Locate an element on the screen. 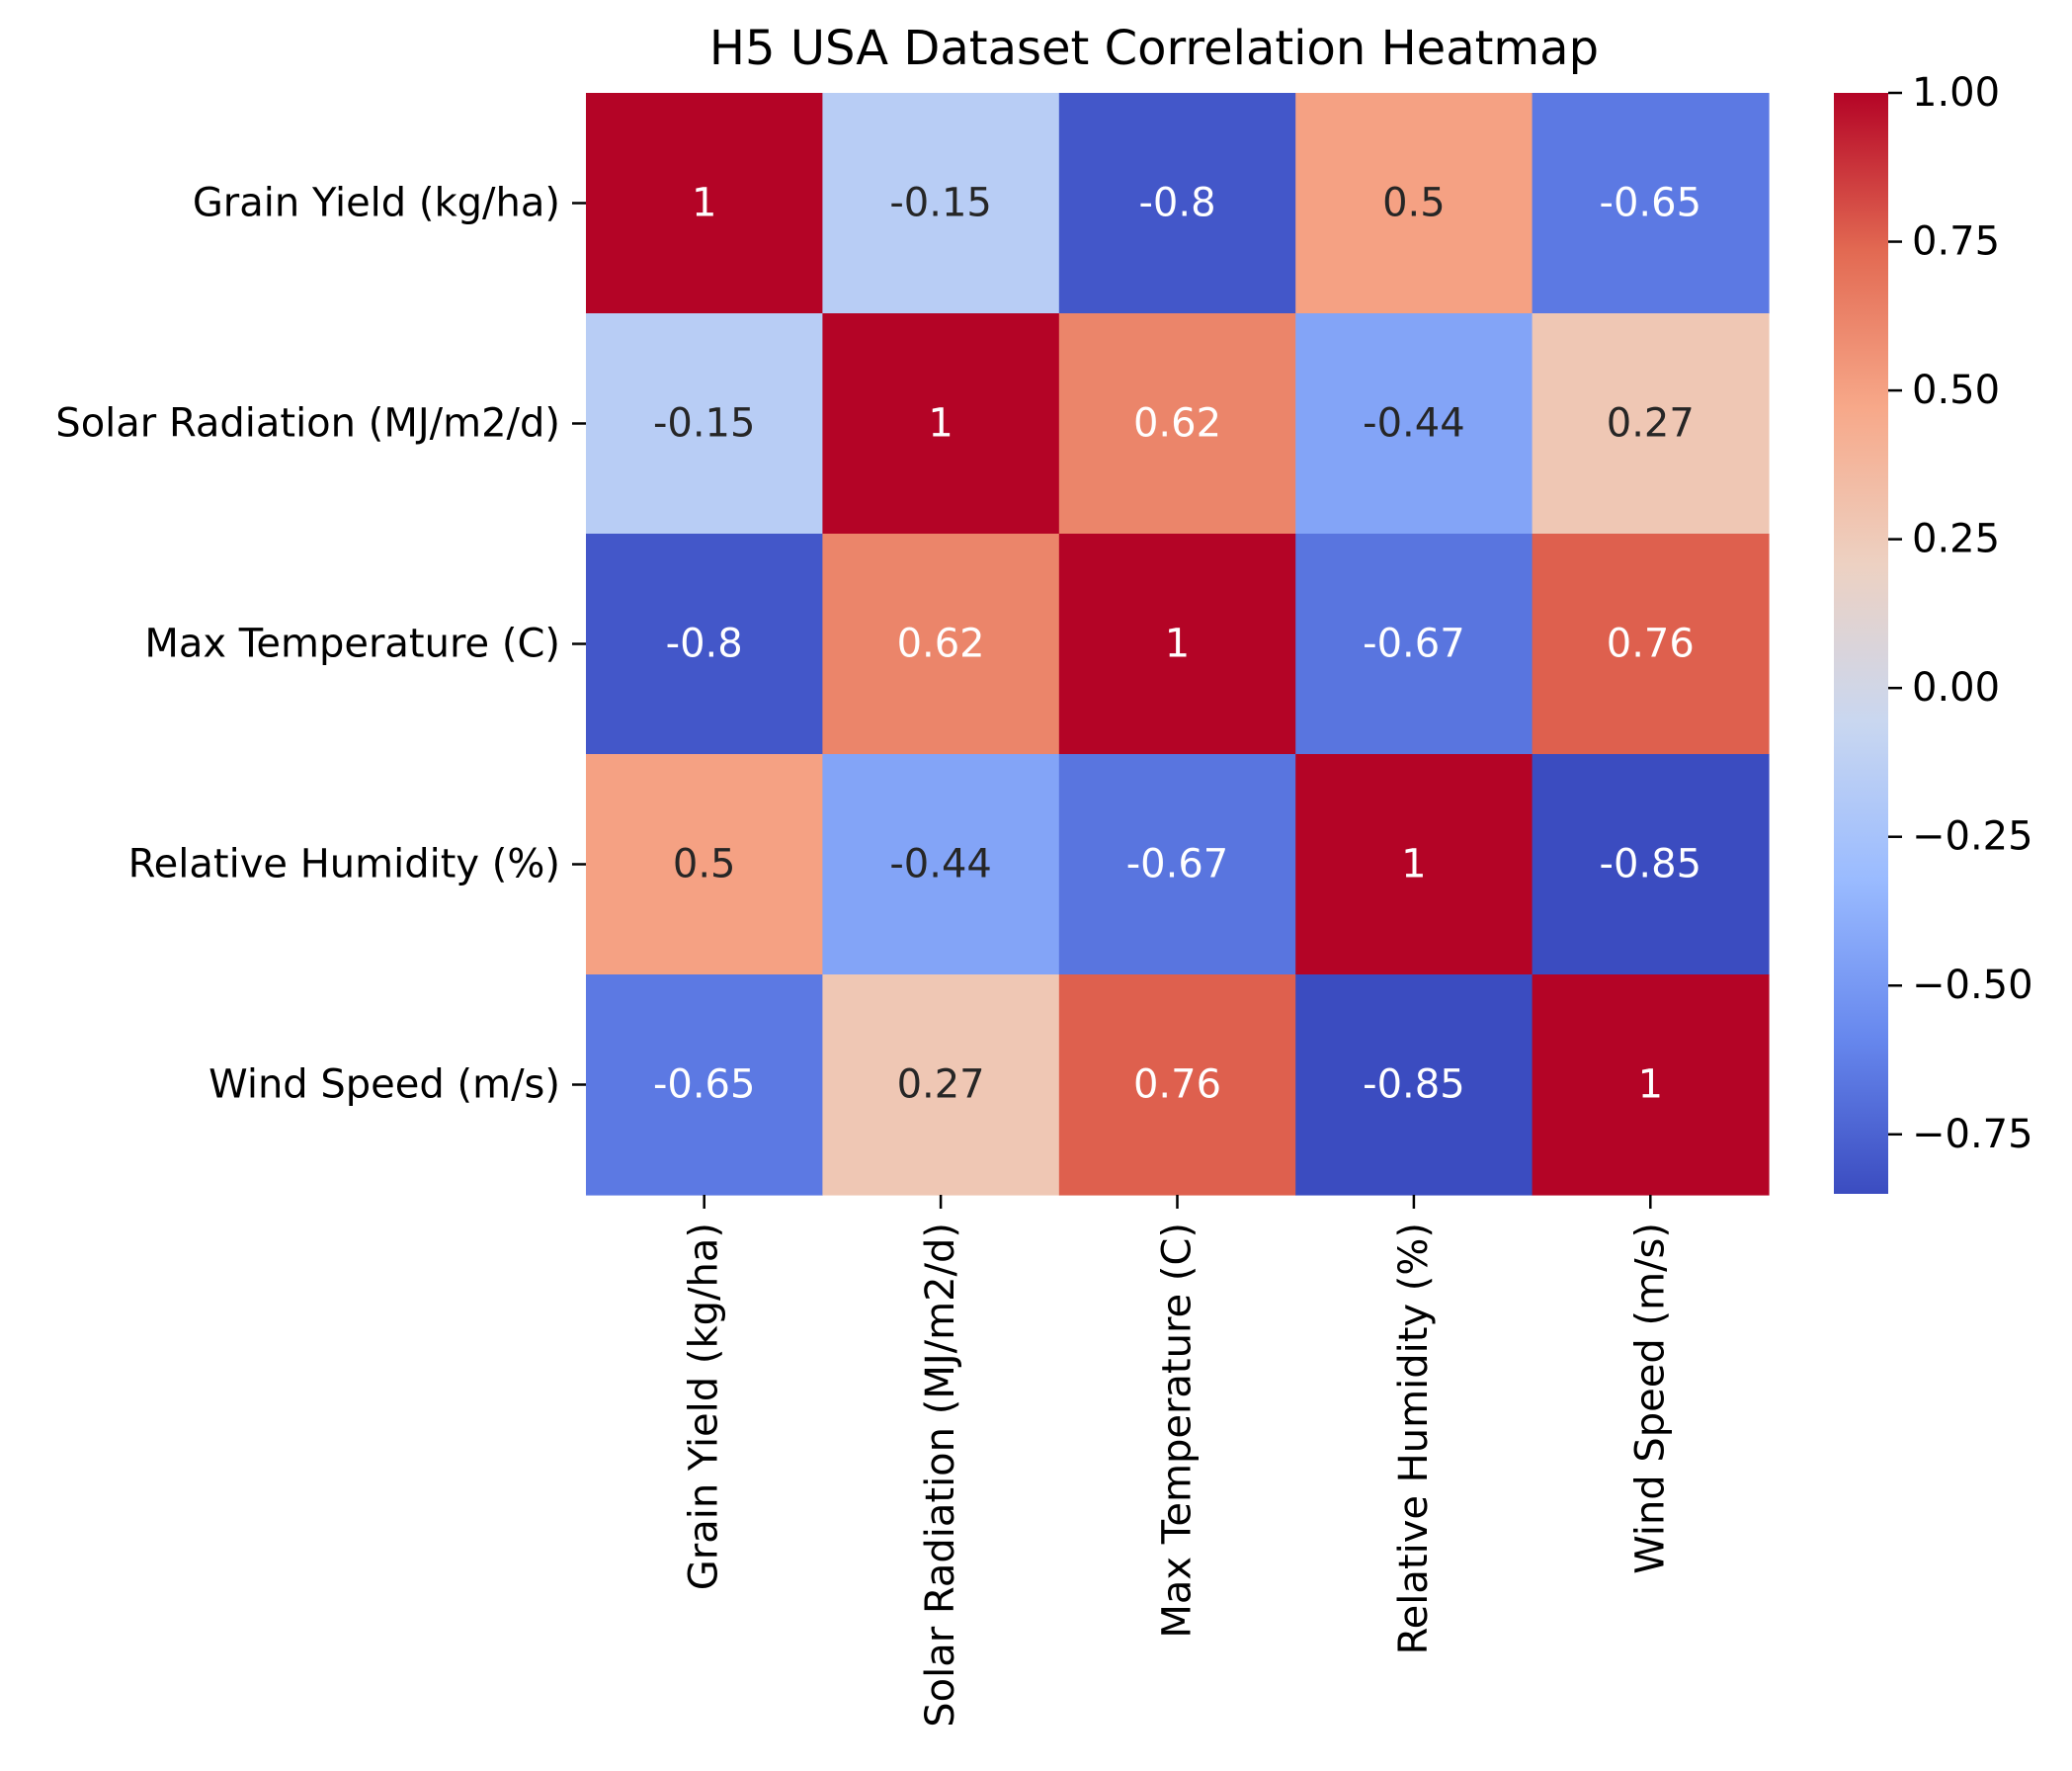 This screenshot has height=1771, width=2072. heatmap-cell-r1-c3 is located at coordinates (1414, 424).